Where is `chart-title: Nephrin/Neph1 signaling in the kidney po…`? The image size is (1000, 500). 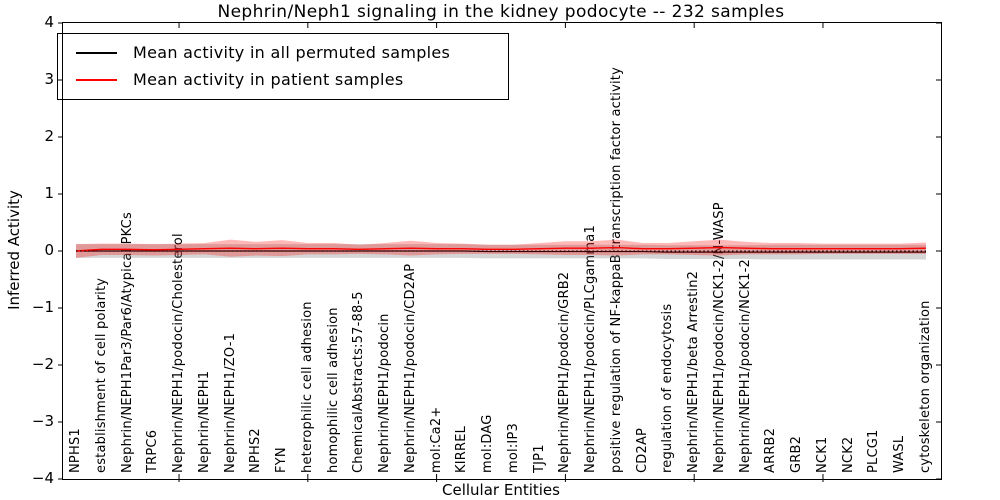 chart-title: Nephrin/Neph1 signaling in the kidney po… is located at coordinates (501, 12).